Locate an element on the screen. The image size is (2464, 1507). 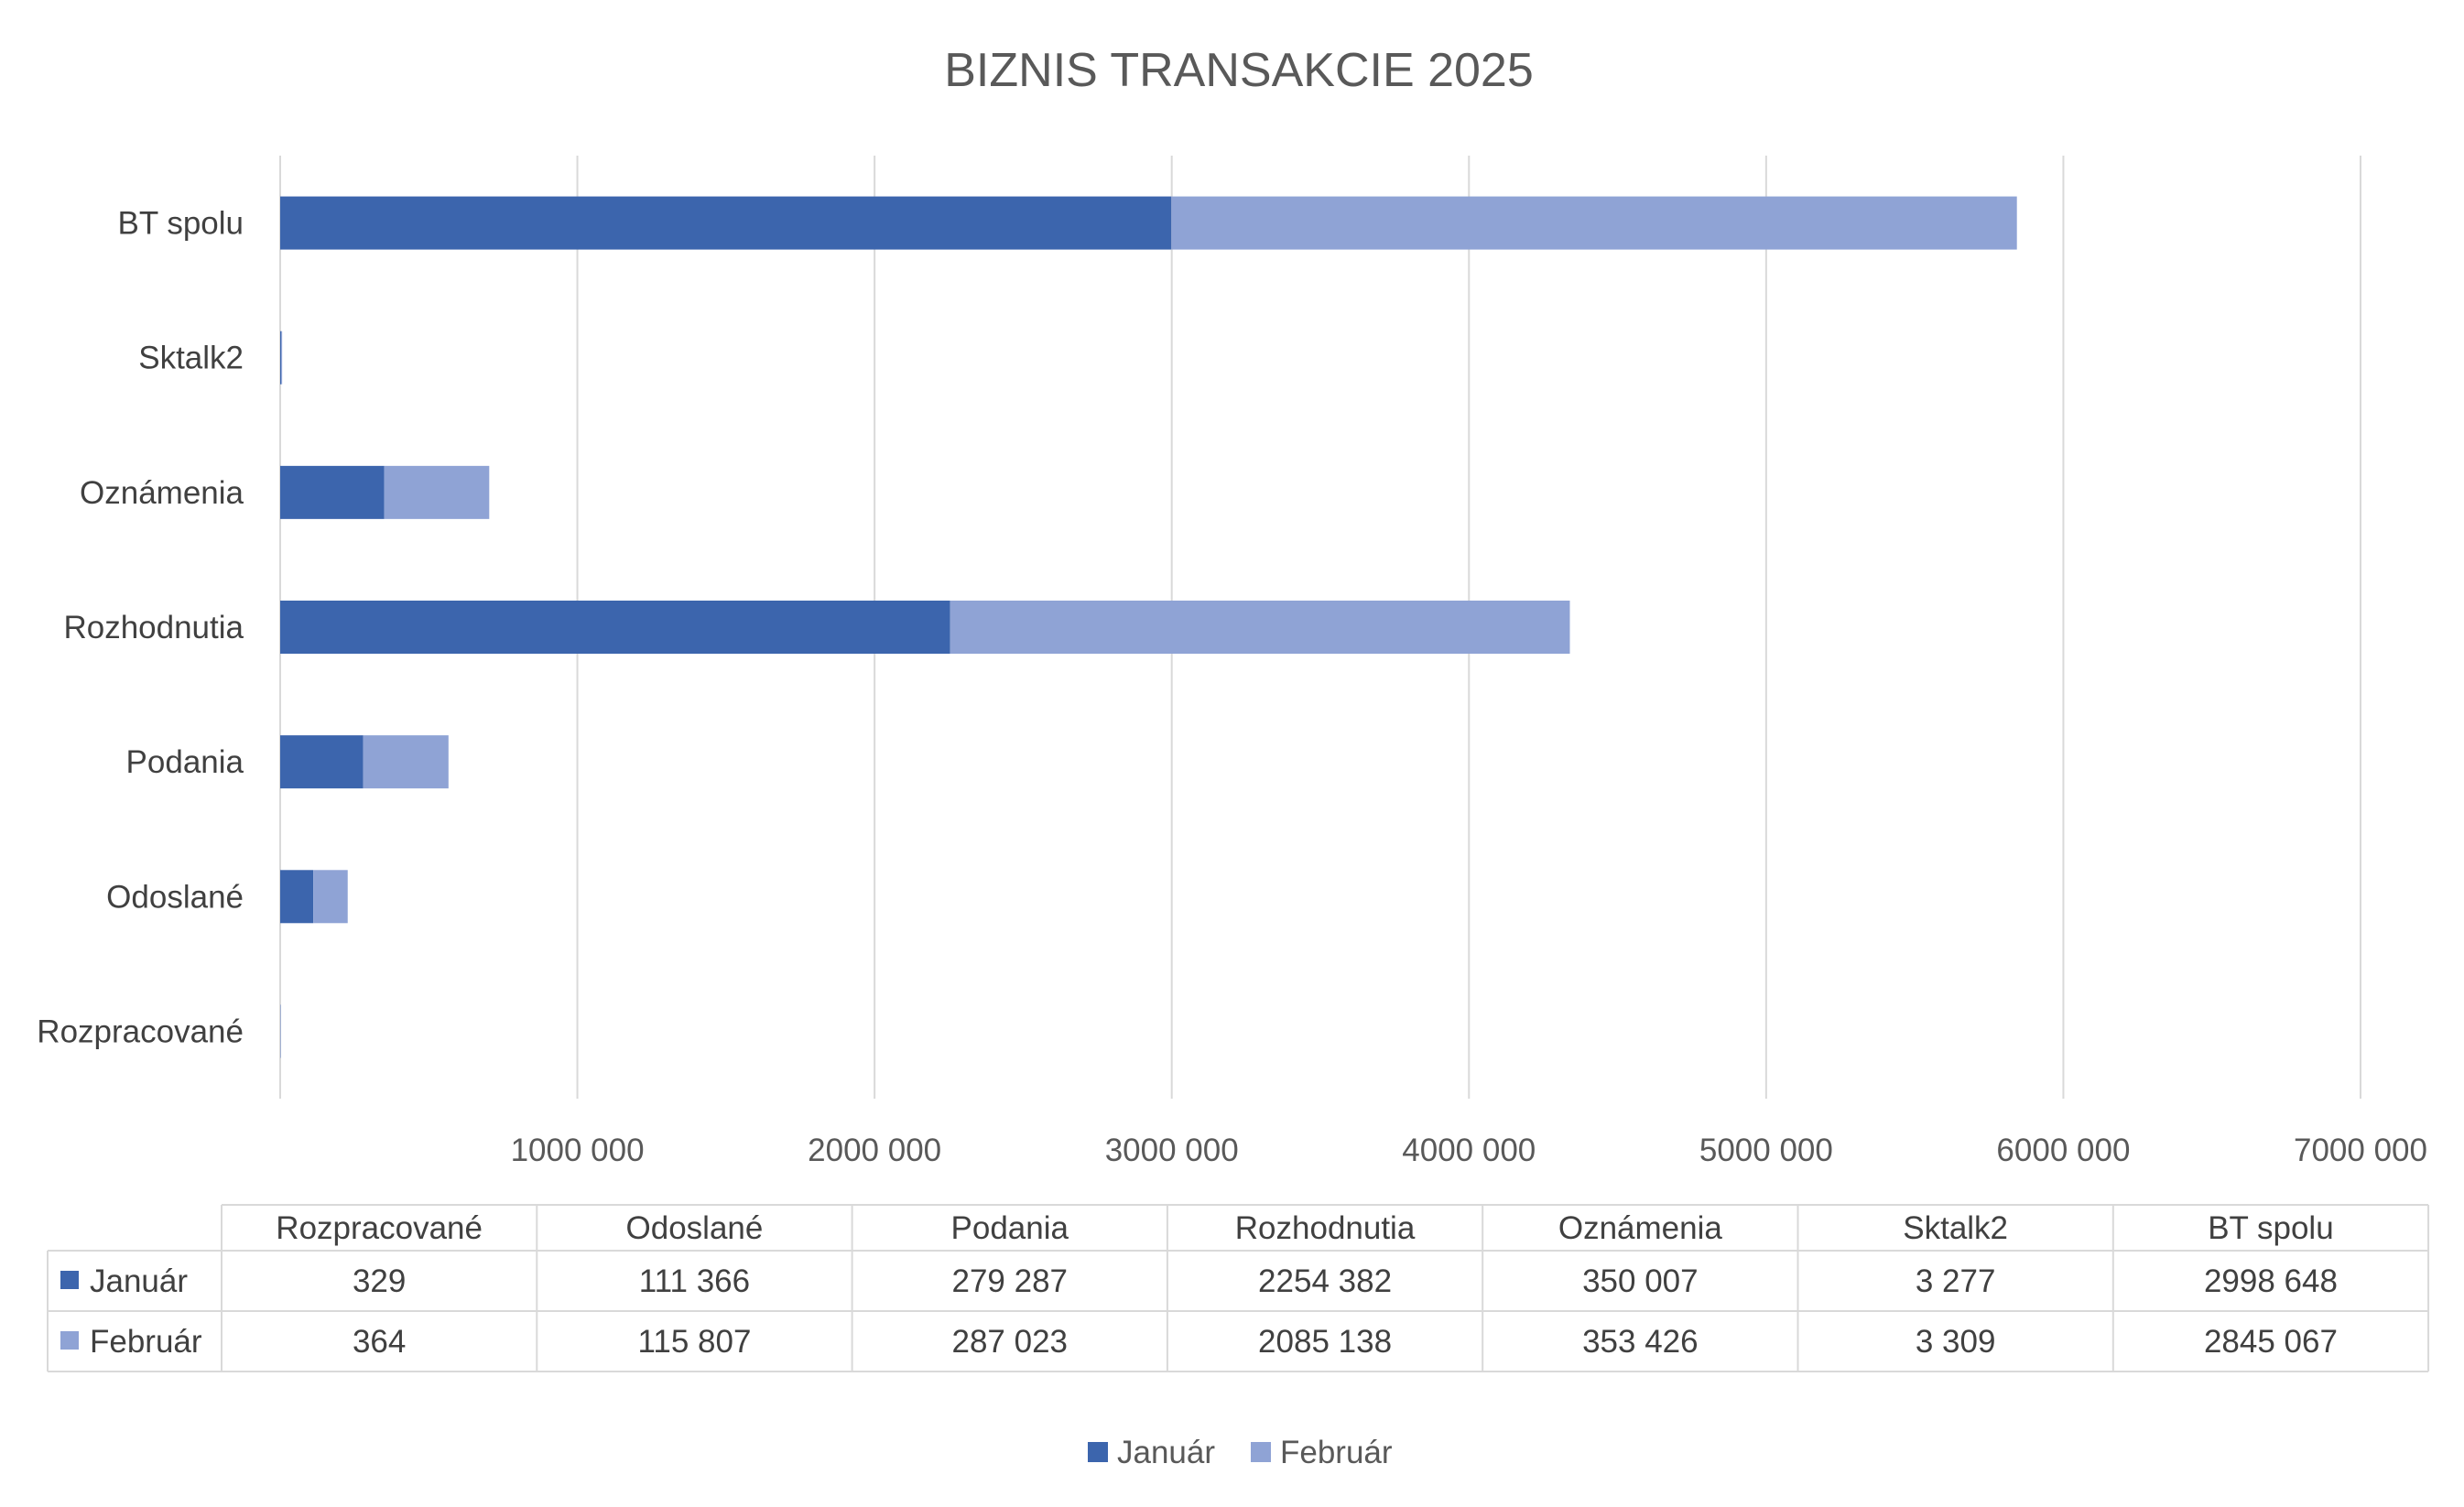
x-tick-label: 3000 000 is located at coordinates (1172, 1150).